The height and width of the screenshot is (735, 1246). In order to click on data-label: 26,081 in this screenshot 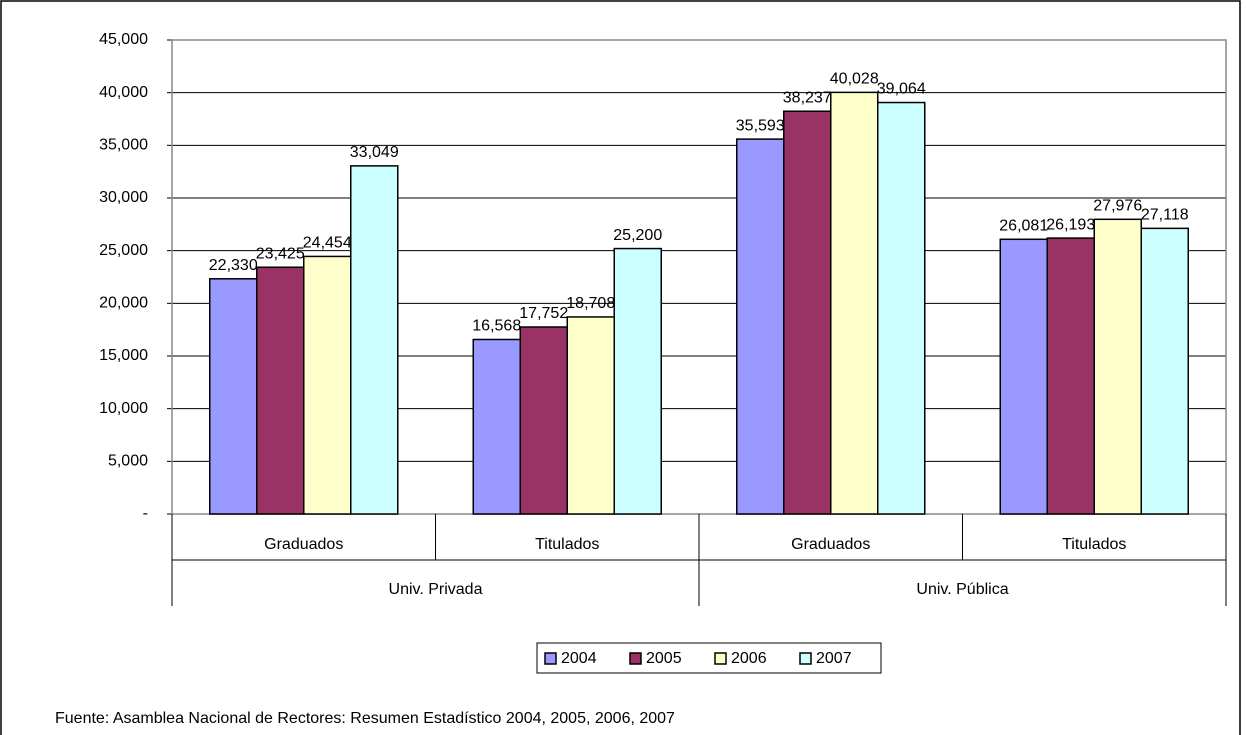, I will do `click(1023, 225)`.